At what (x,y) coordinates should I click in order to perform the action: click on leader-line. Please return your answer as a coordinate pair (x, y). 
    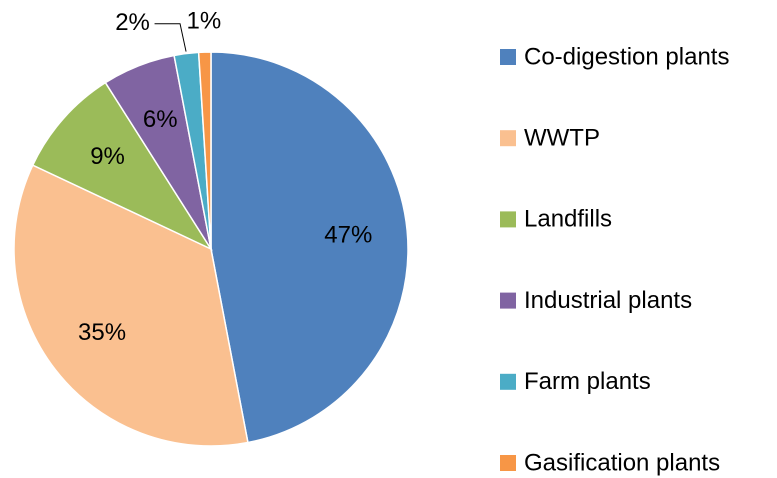
    Looking at the image, I should click on (170, 37).